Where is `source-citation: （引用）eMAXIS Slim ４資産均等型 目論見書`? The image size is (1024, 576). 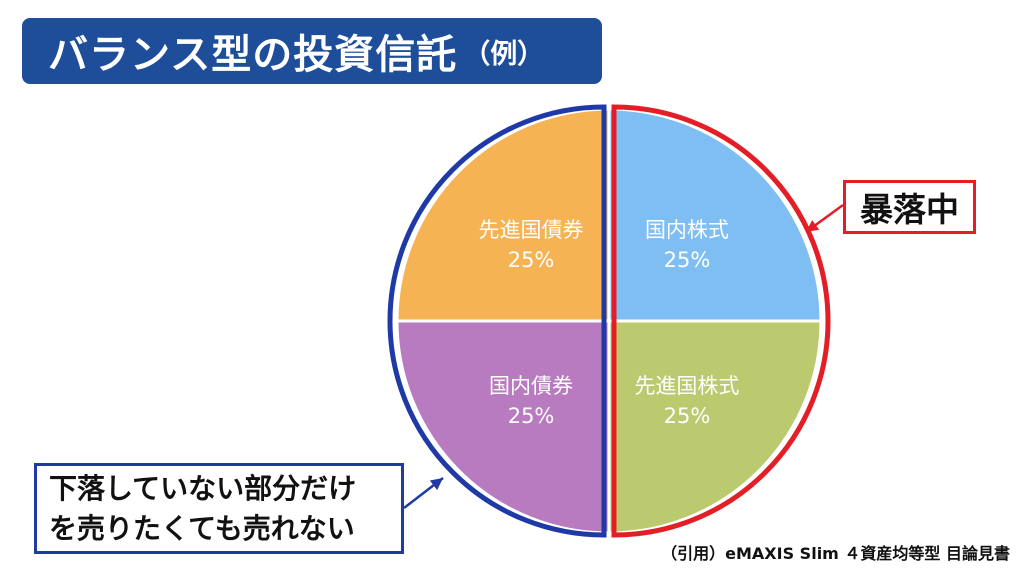 source-citation: （引用）eMAXIS Slim ４資産均等型 目論見書 is located at coordinates (835, 553).